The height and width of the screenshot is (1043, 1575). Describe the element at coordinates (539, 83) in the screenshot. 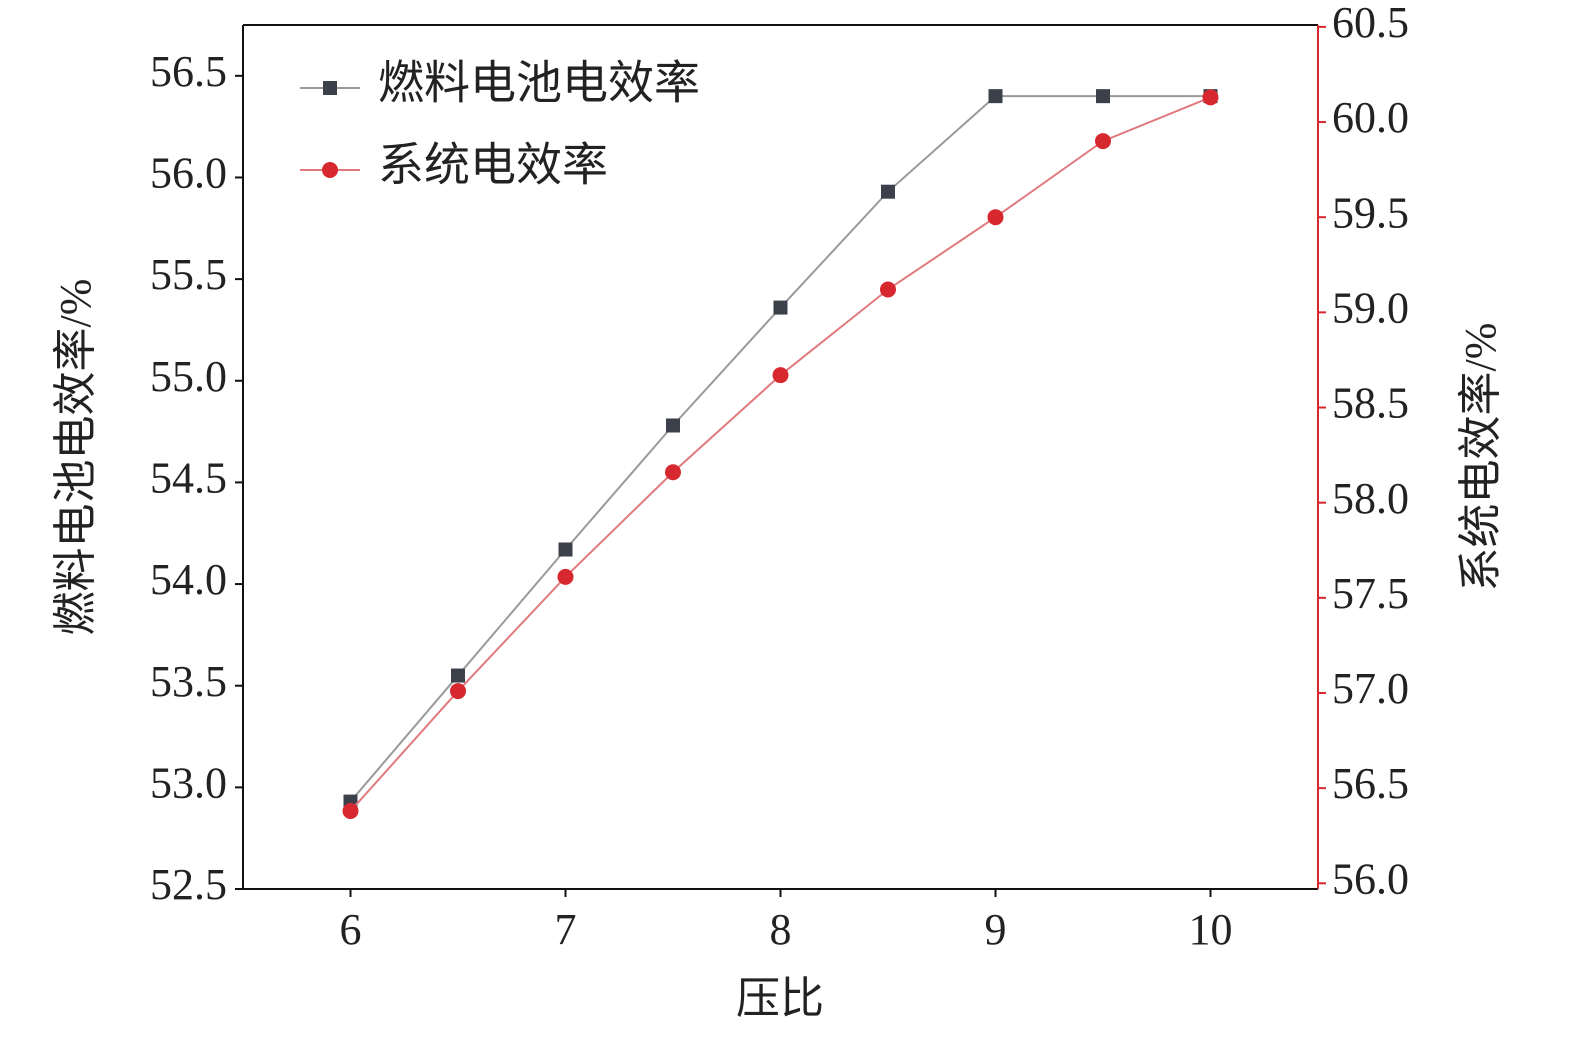

I see `legend-label: 燃料电池电效率` at that location.